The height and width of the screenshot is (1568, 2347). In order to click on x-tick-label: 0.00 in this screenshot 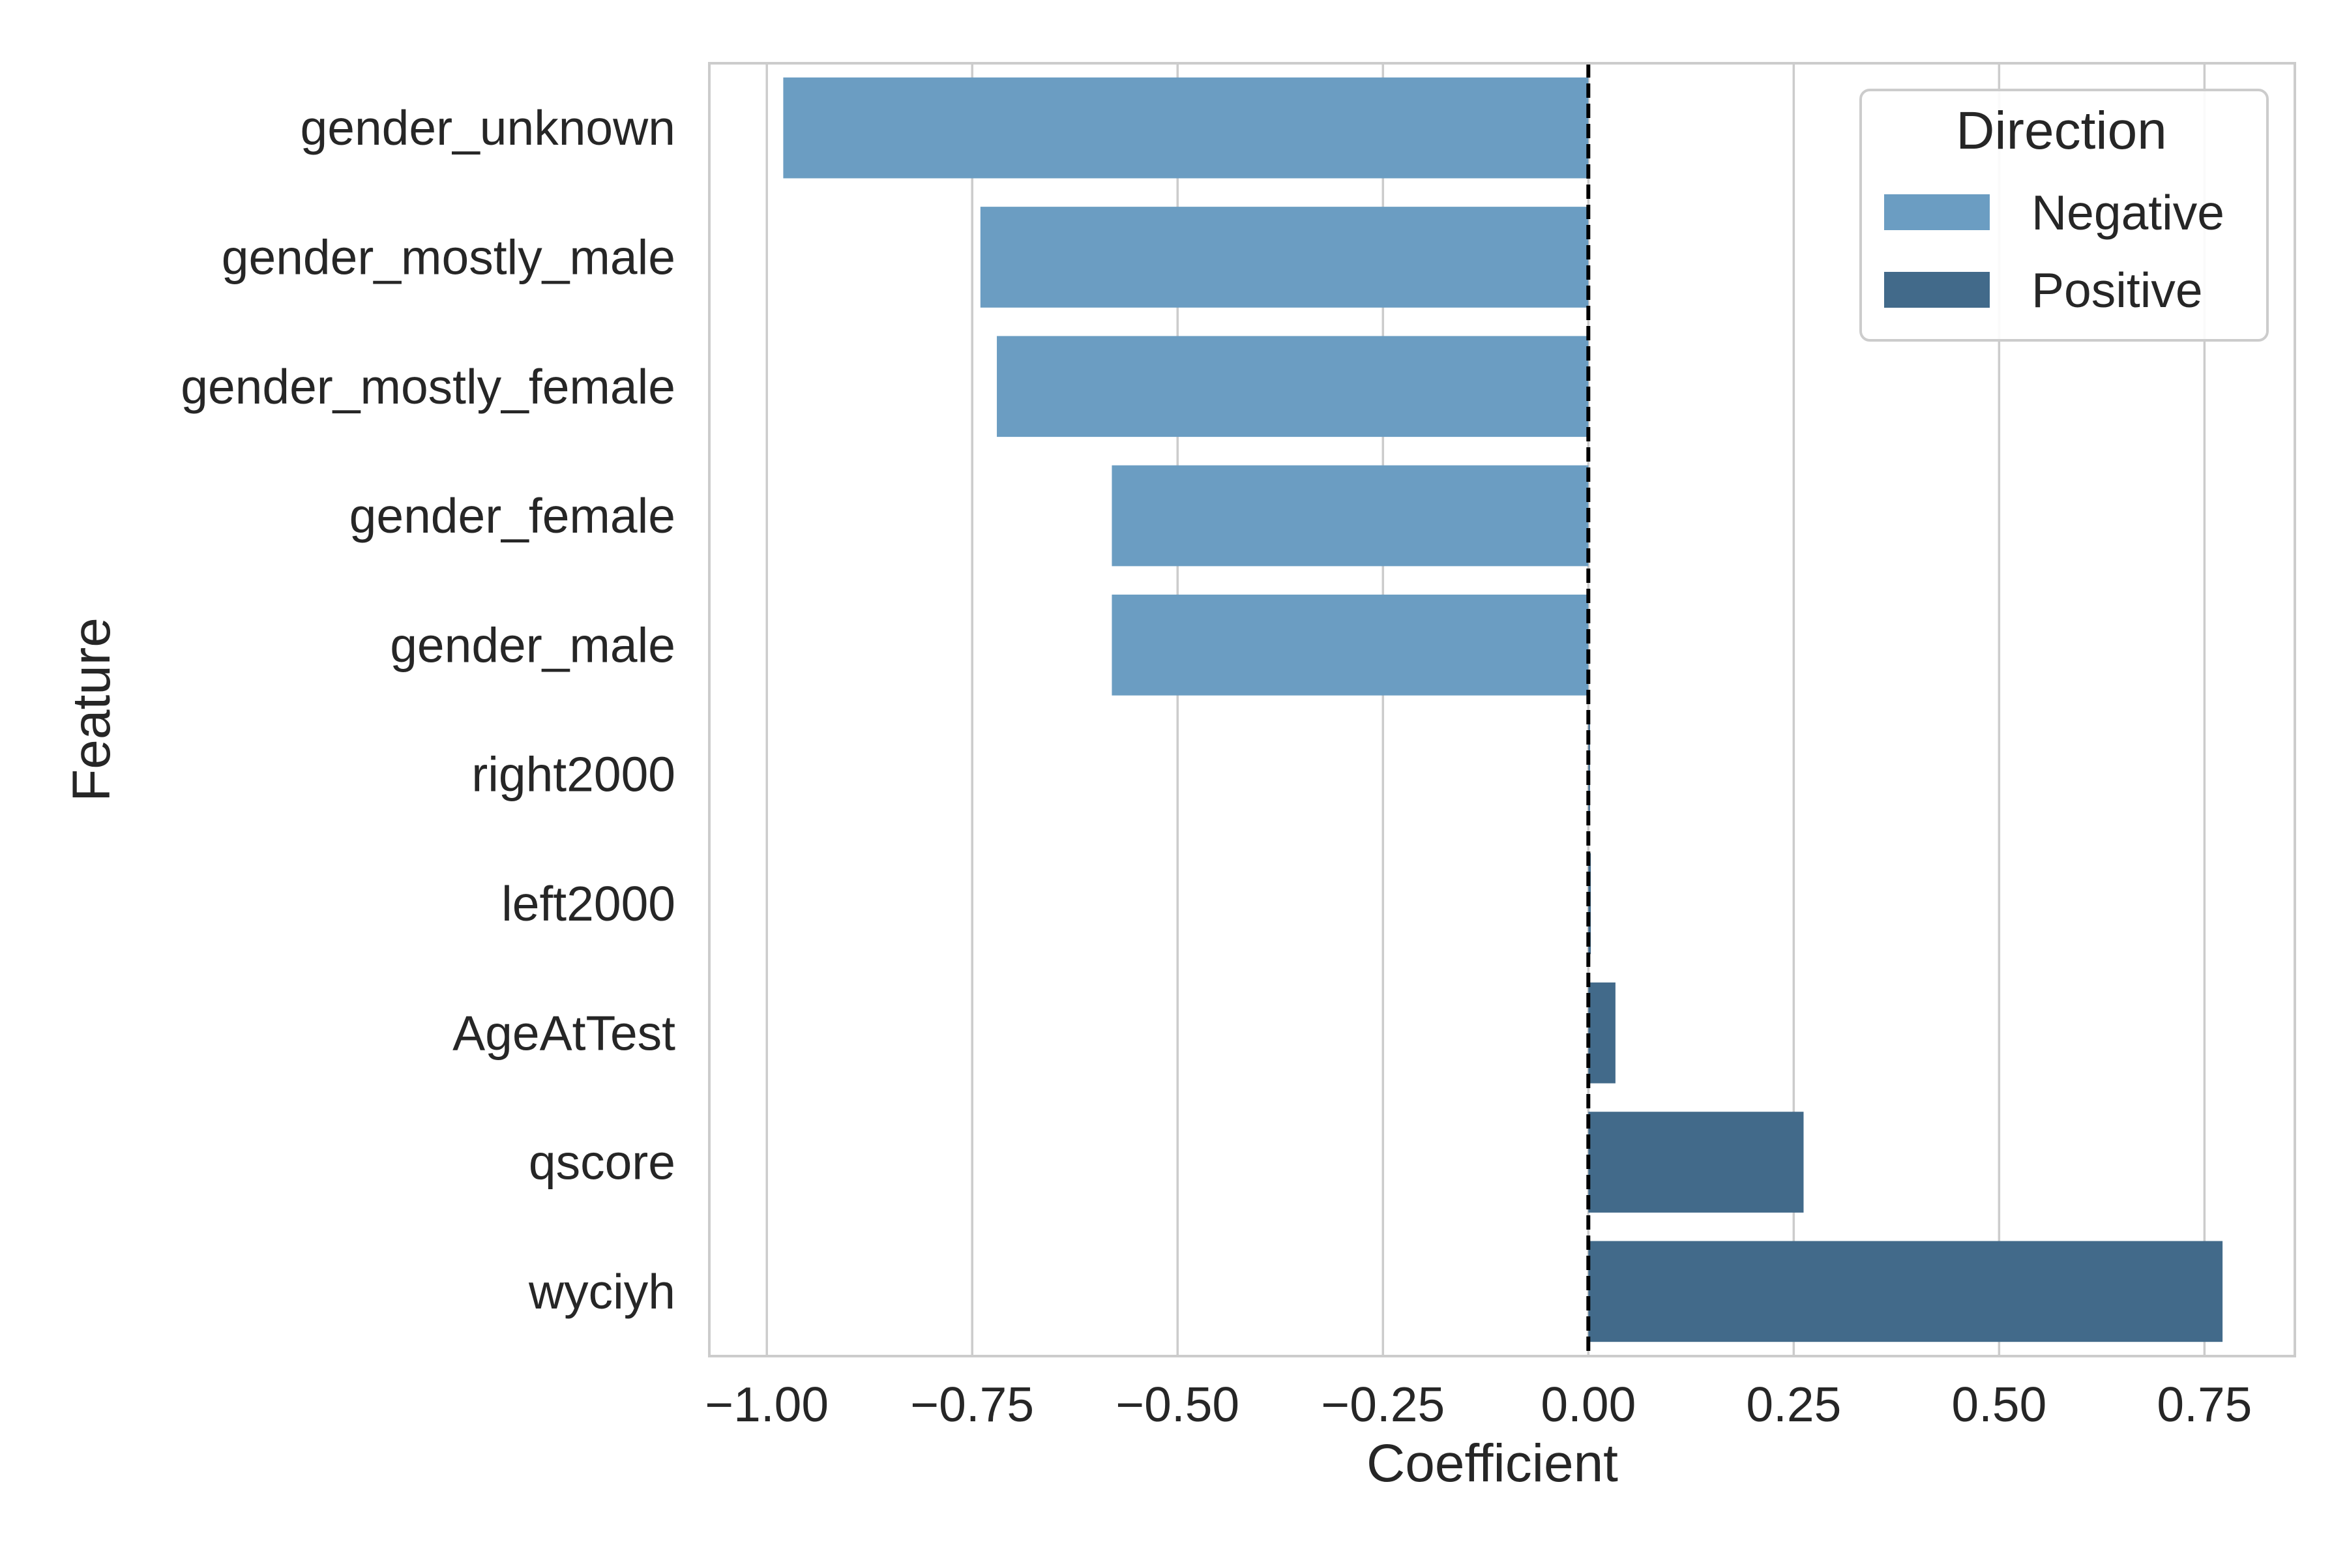, I will do `click(1588, 1405)`.